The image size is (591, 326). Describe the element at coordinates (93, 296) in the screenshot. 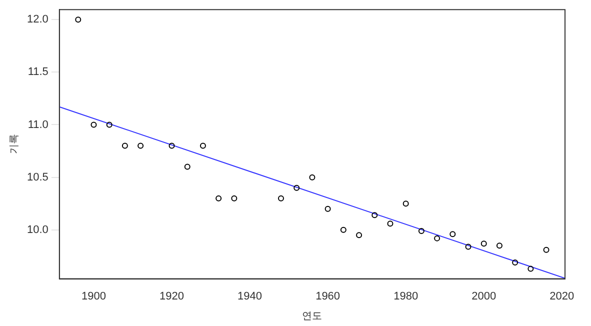

I see `x-tick-label: 1900` at that location.